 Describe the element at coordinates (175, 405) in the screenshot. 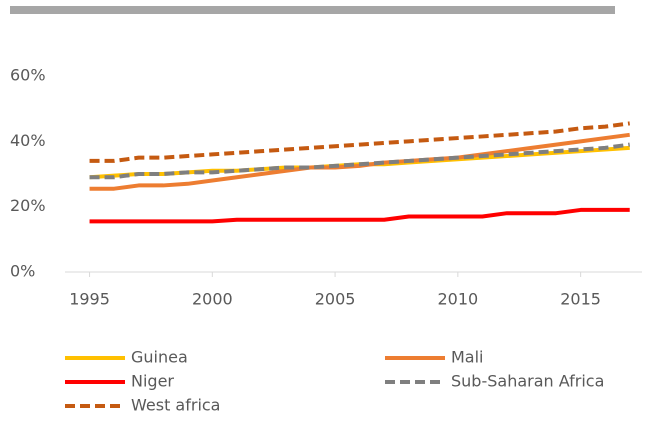

I see `legend-label: West africa` at that location.